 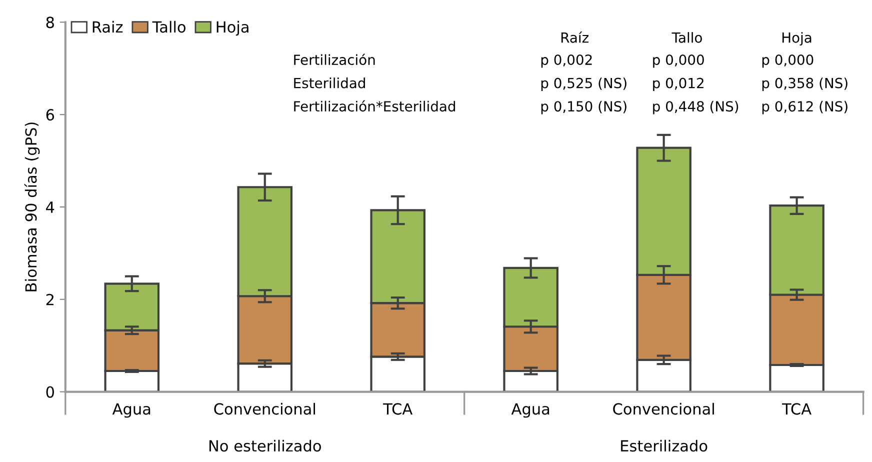 I want to click on y-tick-label: 2, so click(x=50, y=300).